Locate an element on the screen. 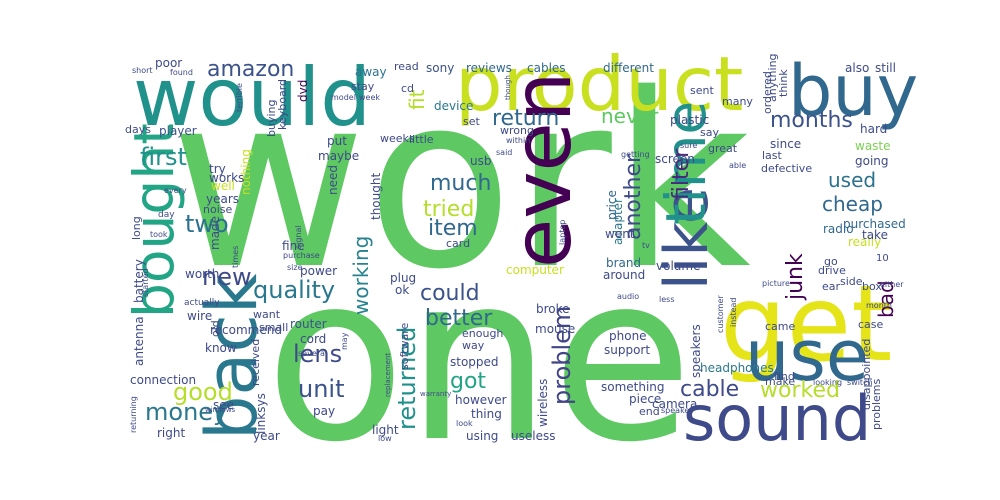 The height and width of the screenshot is (500, 1000). word-though: though is located at coordinates (508, 87).